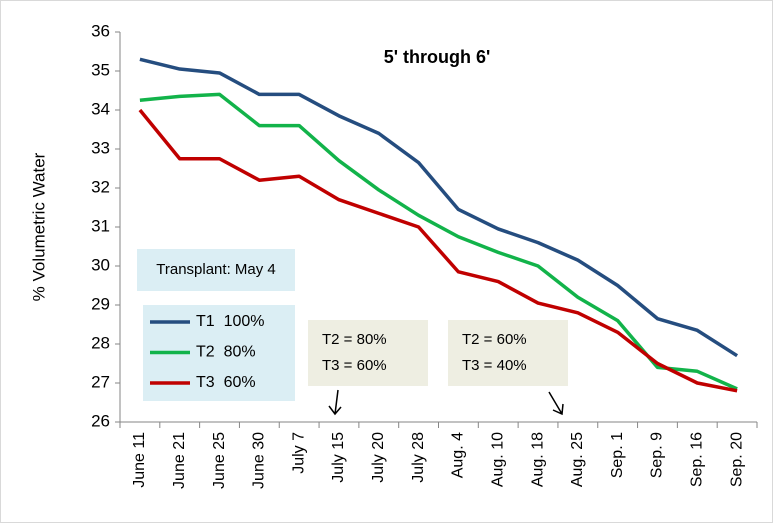 Image resolution: width=773 pixels, height=523 pixels. I want to click on x-tick-label: July 15, so click(338, 457).